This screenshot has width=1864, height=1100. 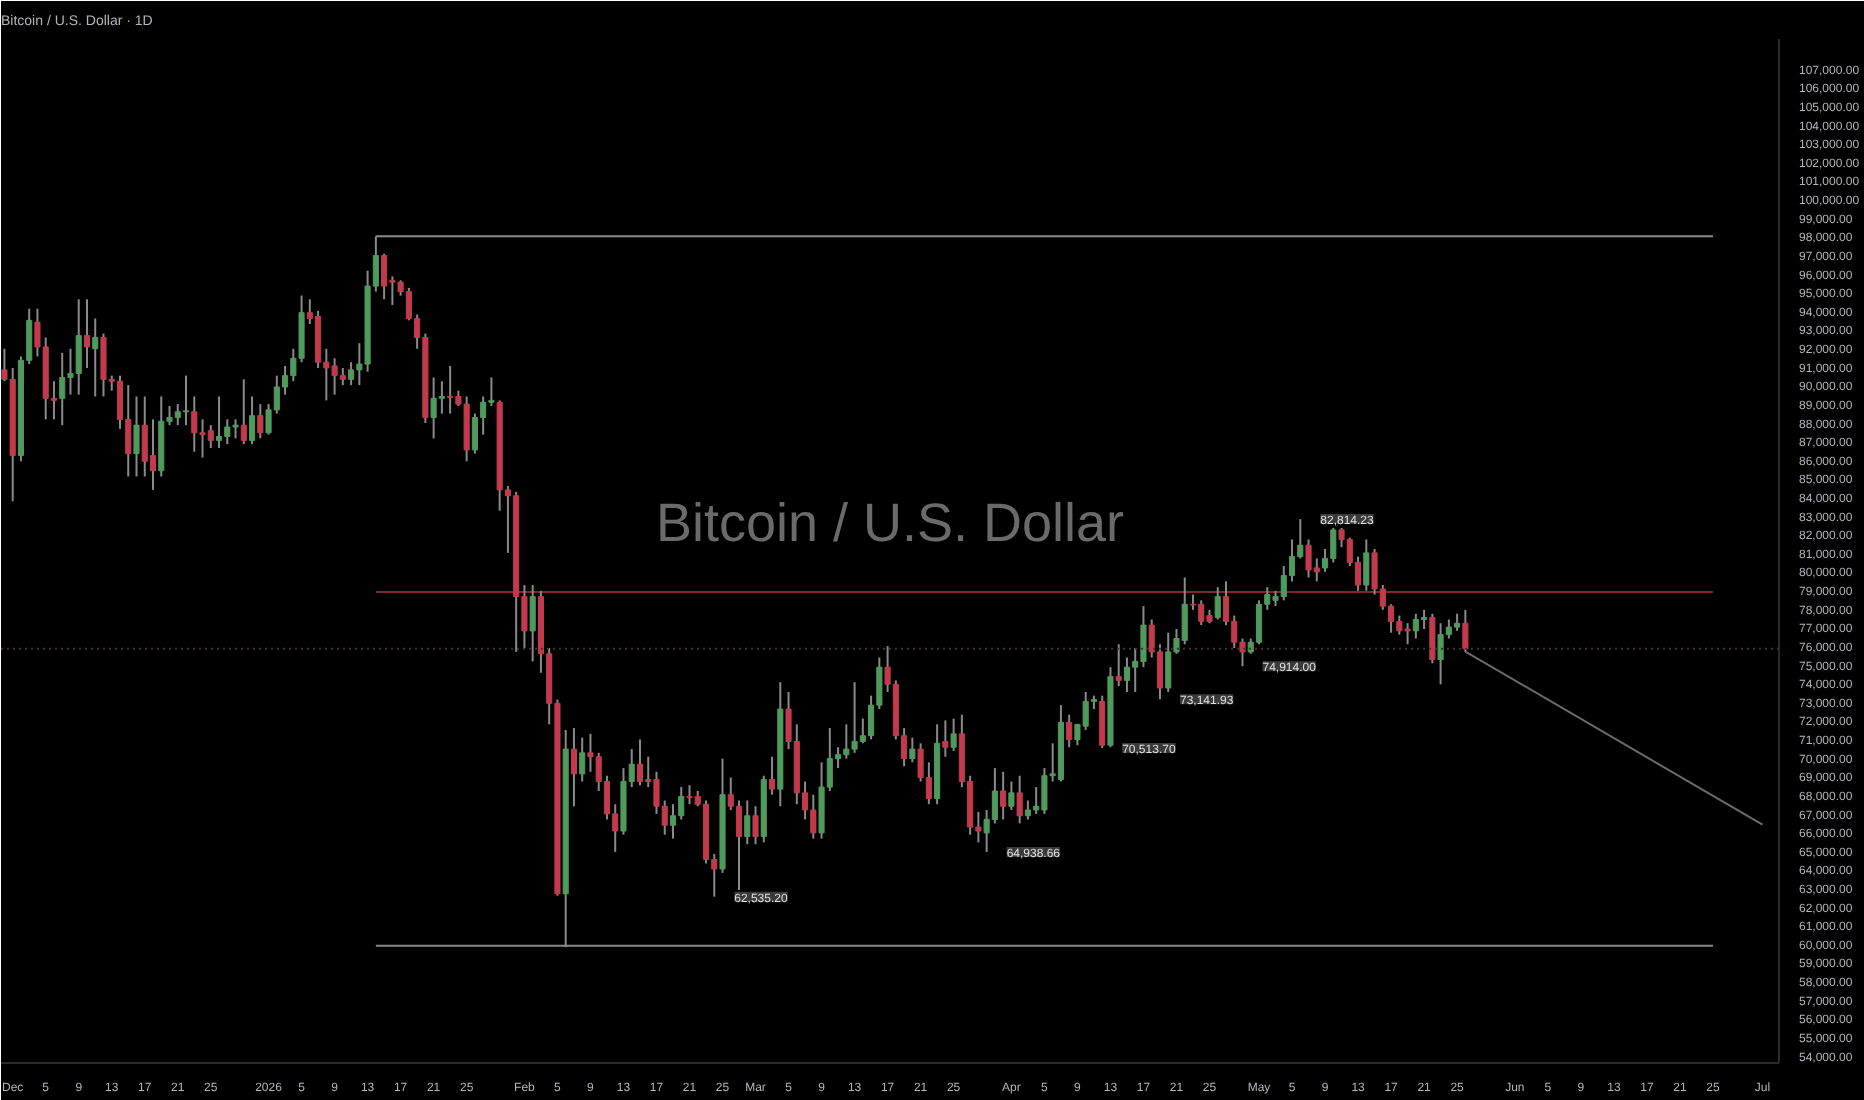 What do you see at coordinates (890, 523) in the screenshot?
I see `text: Bitcoin / U.S. Dollar` at bounding box center [890, 523].